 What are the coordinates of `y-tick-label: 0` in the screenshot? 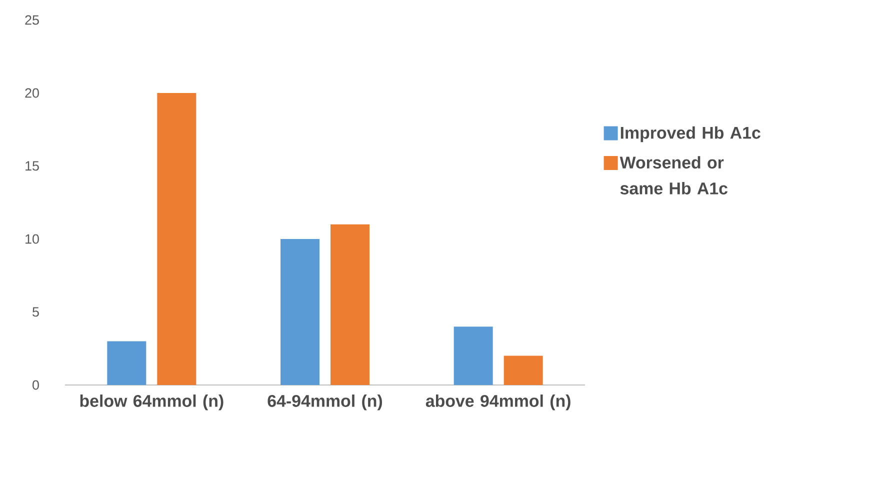 It's located at (35, 385).